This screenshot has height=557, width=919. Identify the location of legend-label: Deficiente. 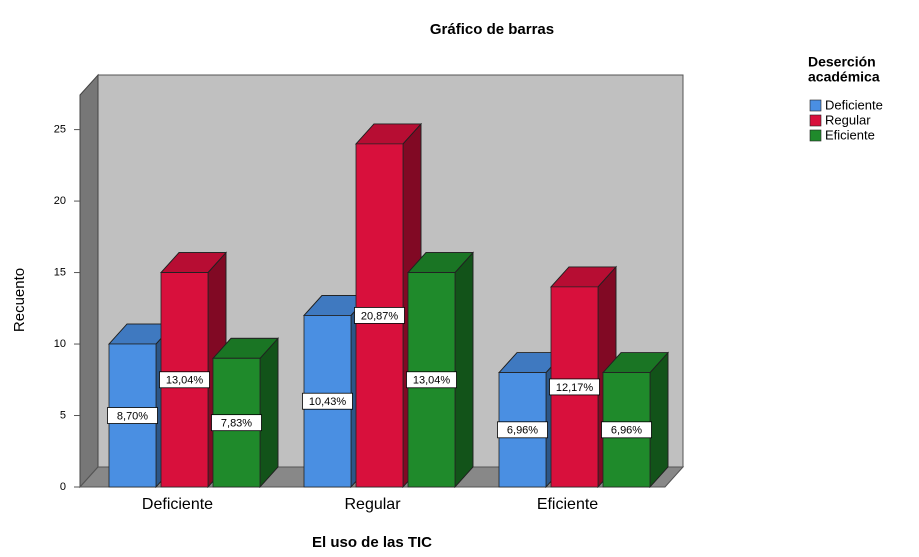
(854, 104).